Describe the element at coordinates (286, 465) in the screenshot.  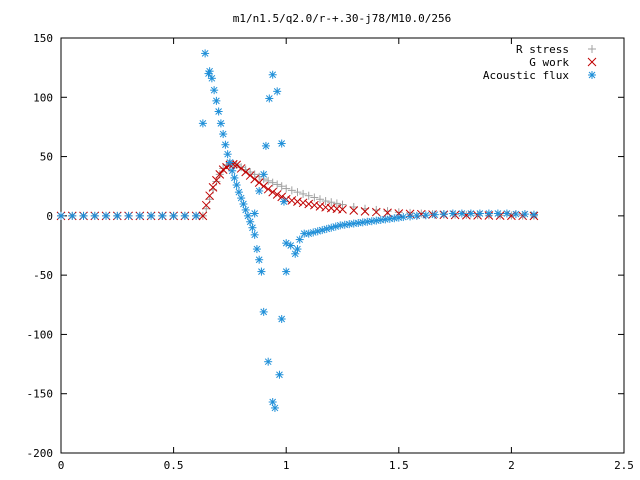
I see `x-tick-label: 1` at that location.